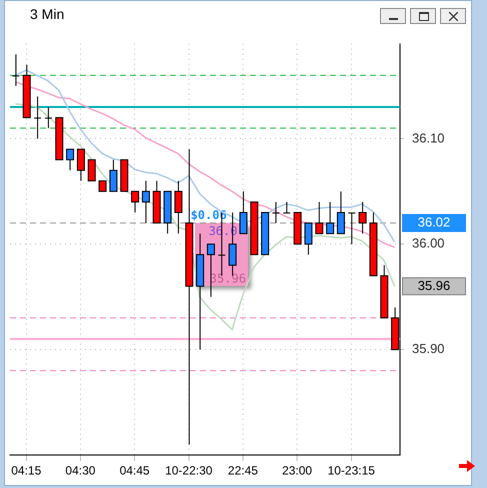  Describe the element at coordinates (26, 471) in the screenshot. I see `x-tick-label: 04:15` at that location.